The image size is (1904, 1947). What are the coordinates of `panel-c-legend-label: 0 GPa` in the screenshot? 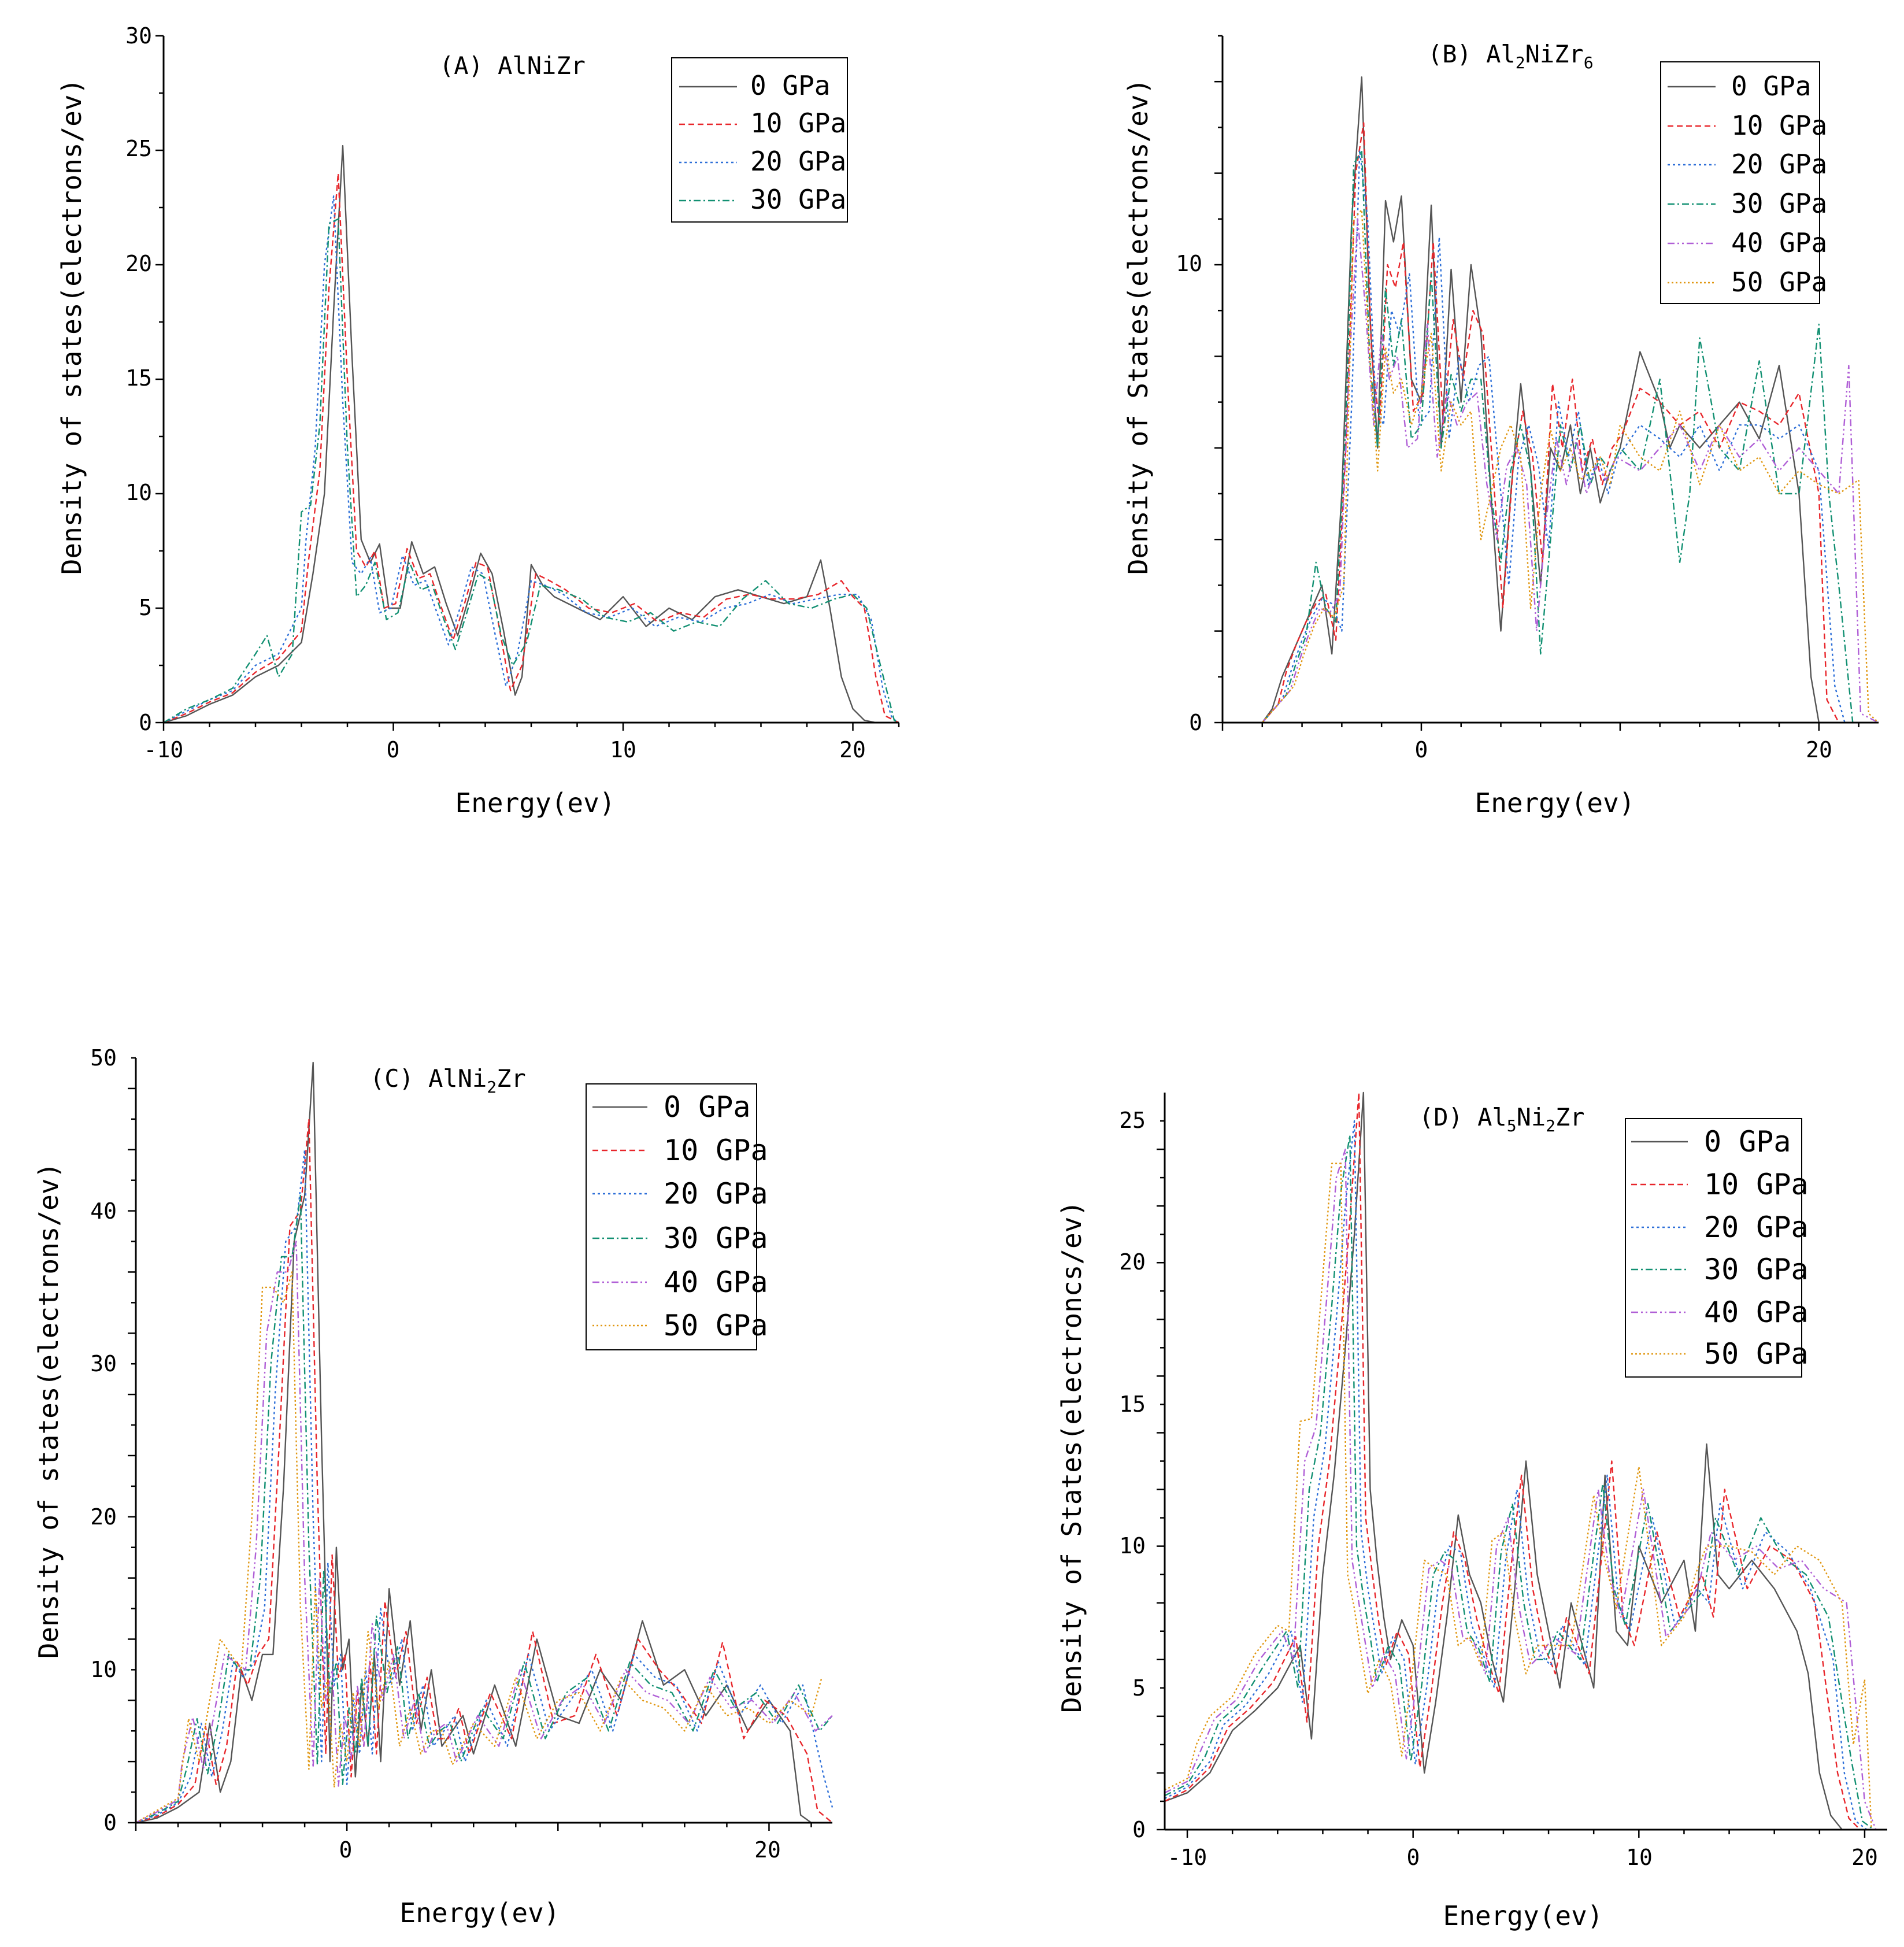 It's located at (707, 1107).